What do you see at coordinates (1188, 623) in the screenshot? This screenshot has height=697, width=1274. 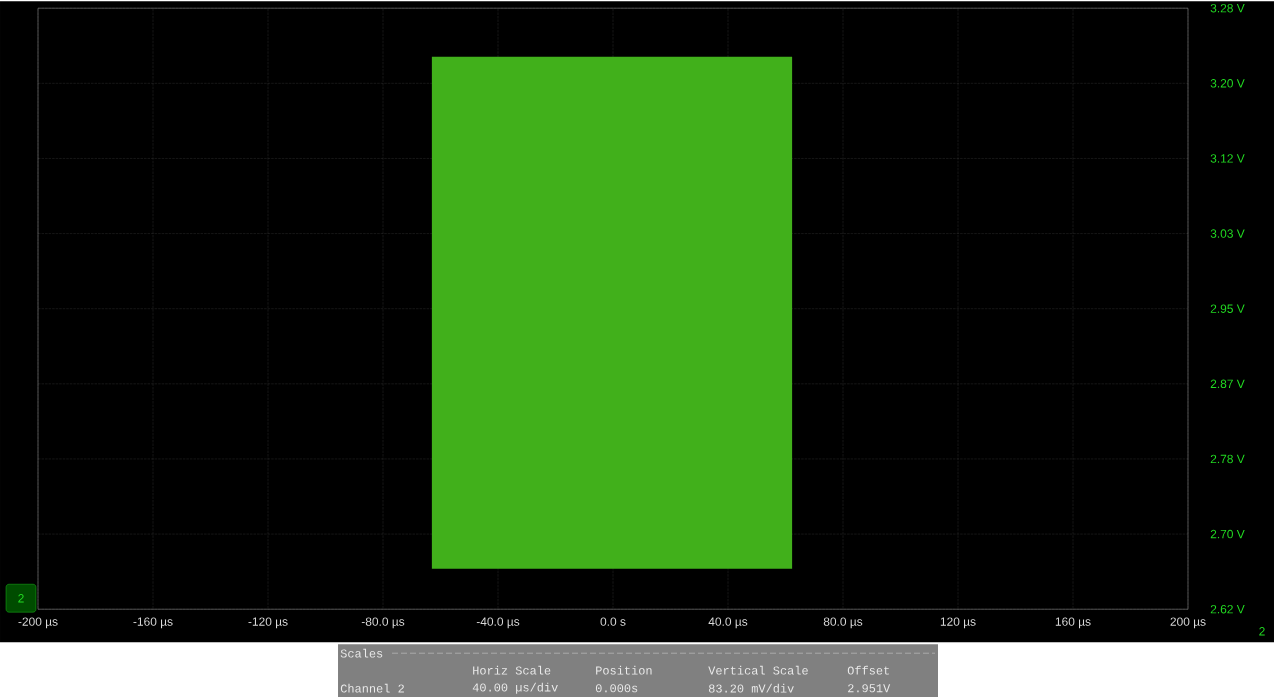 I see `x-tick-label: 200 µs` at bounding box center [1188, 623].